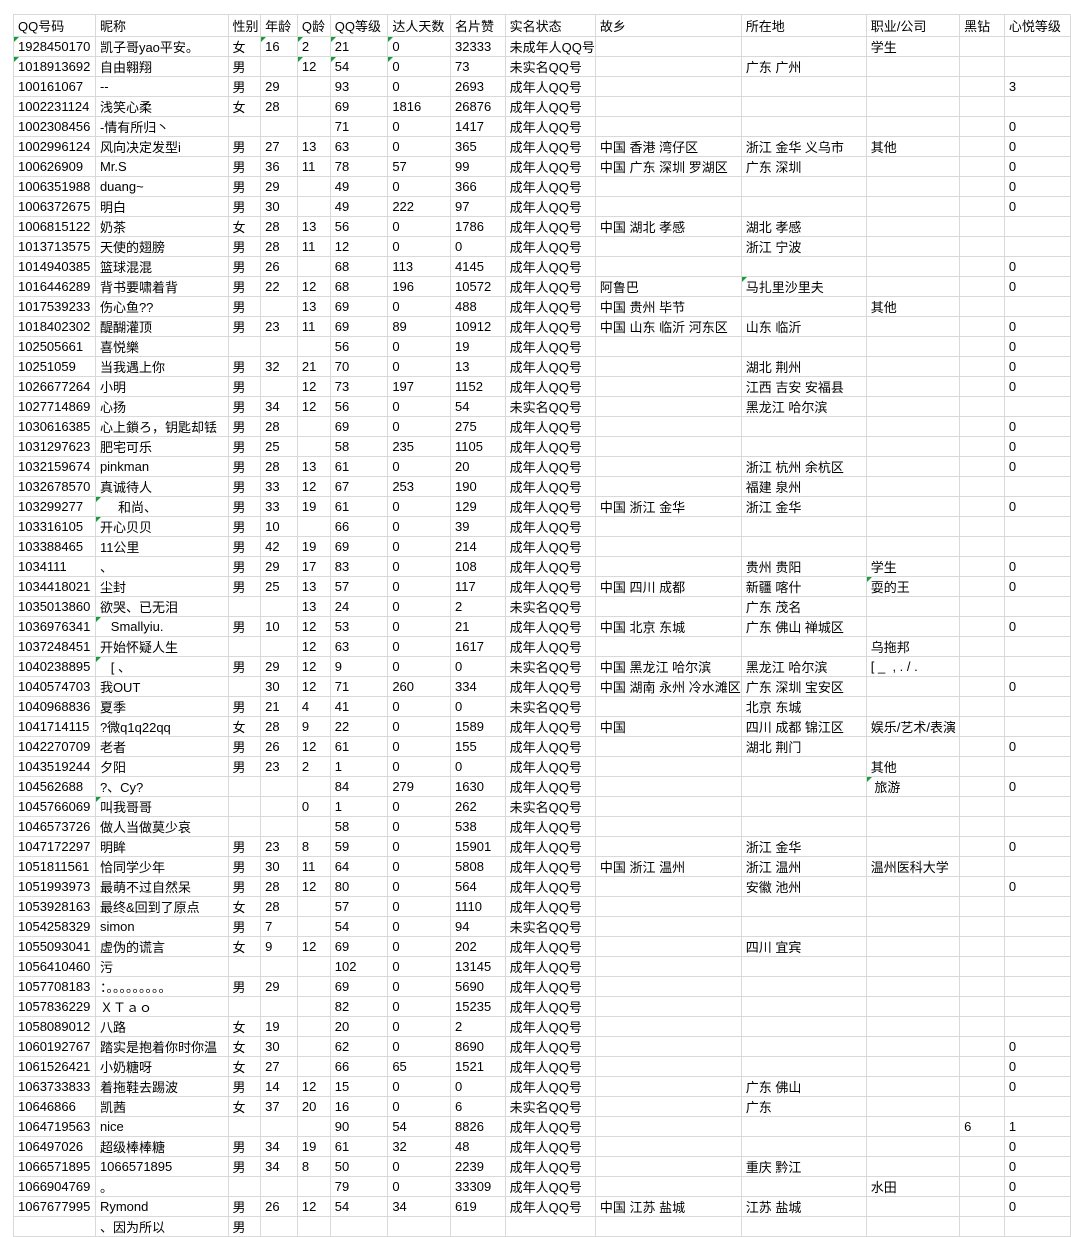  What do you see at coordinates (478, 846) in the screenshot?
I see `cell-card-likes: 15901` at bounding box center [478, 846].